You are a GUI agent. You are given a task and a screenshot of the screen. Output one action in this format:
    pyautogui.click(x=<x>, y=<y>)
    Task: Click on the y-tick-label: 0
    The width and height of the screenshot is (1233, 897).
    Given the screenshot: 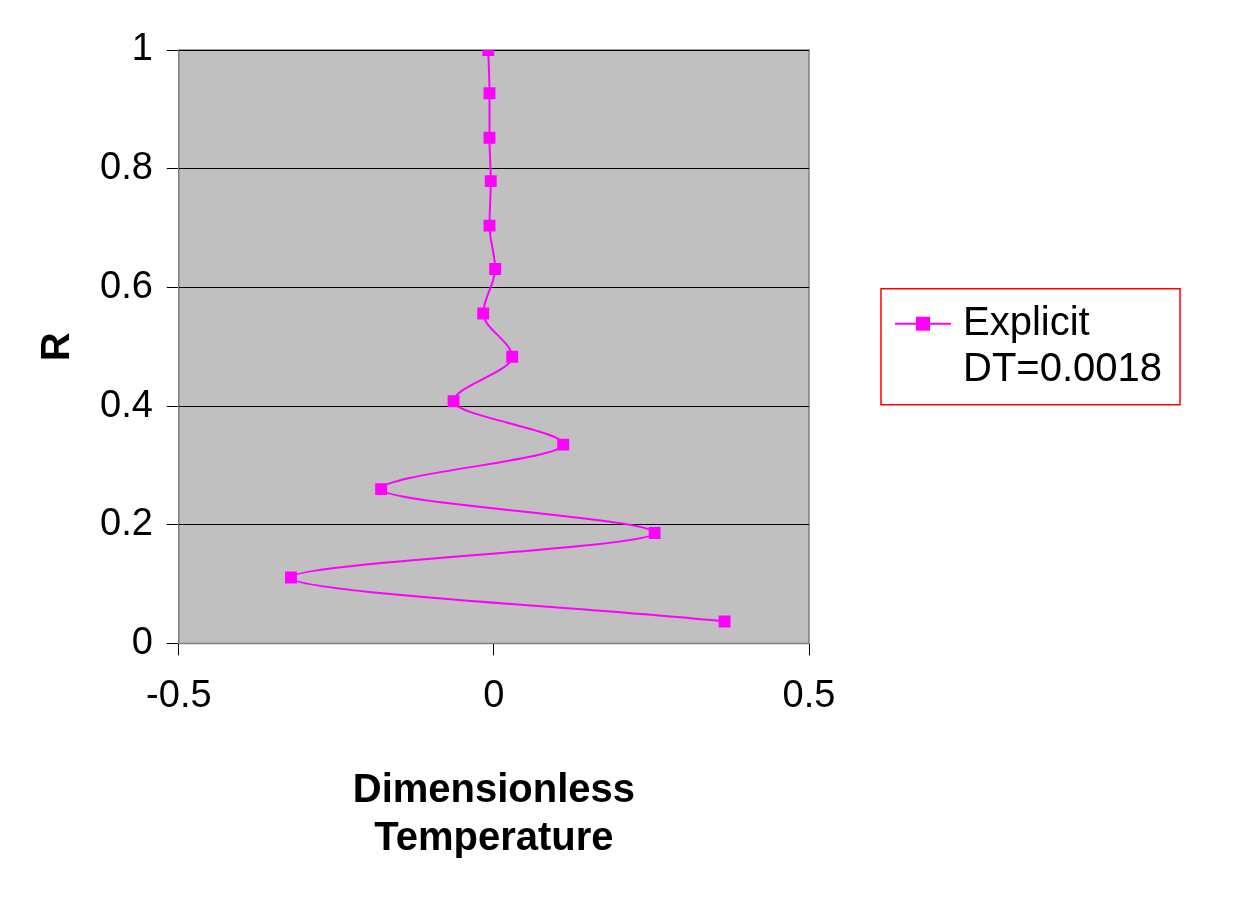 What is the action you would take?
    pyautogui.click(x=142, y=640)
    